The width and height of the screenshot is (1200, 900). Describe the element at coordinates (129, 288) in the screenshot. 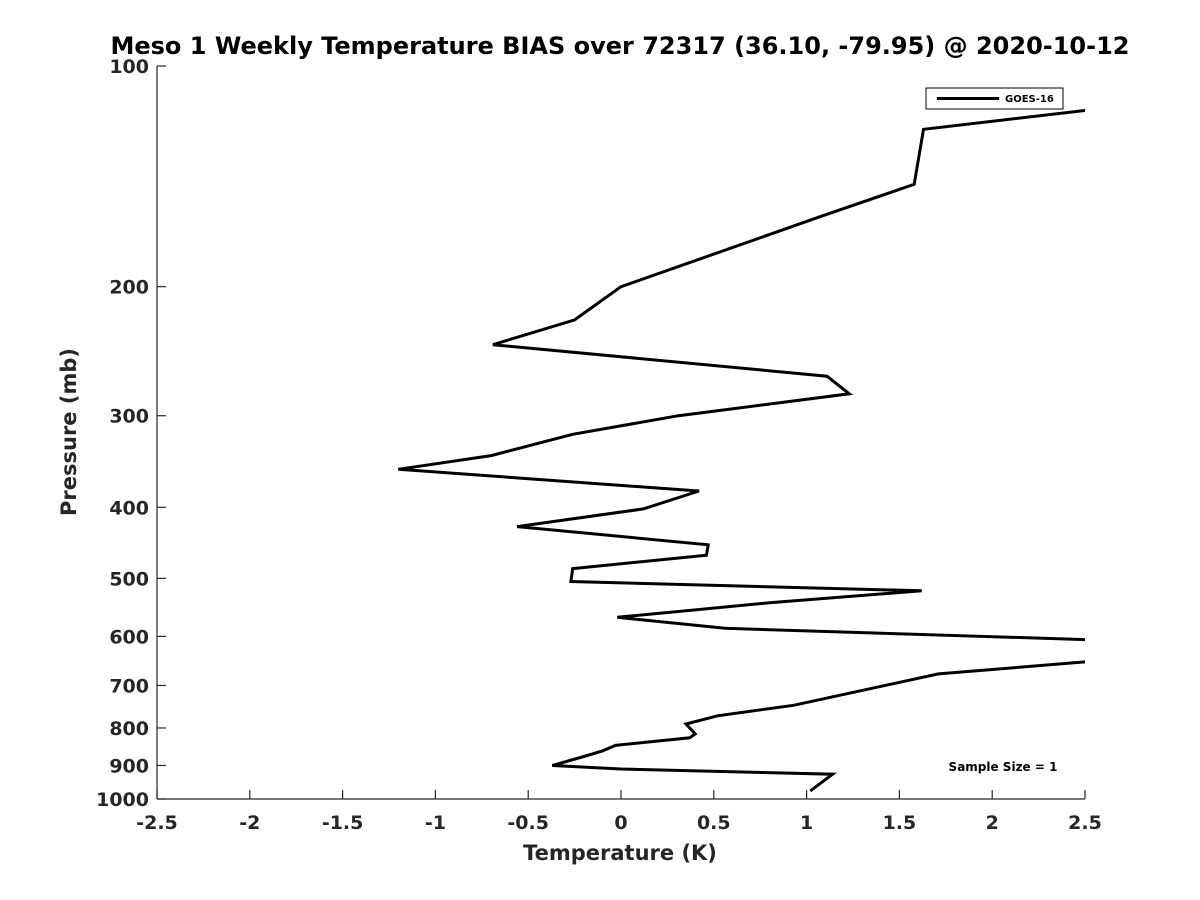

I see `y-tick-label: 200` at that location.